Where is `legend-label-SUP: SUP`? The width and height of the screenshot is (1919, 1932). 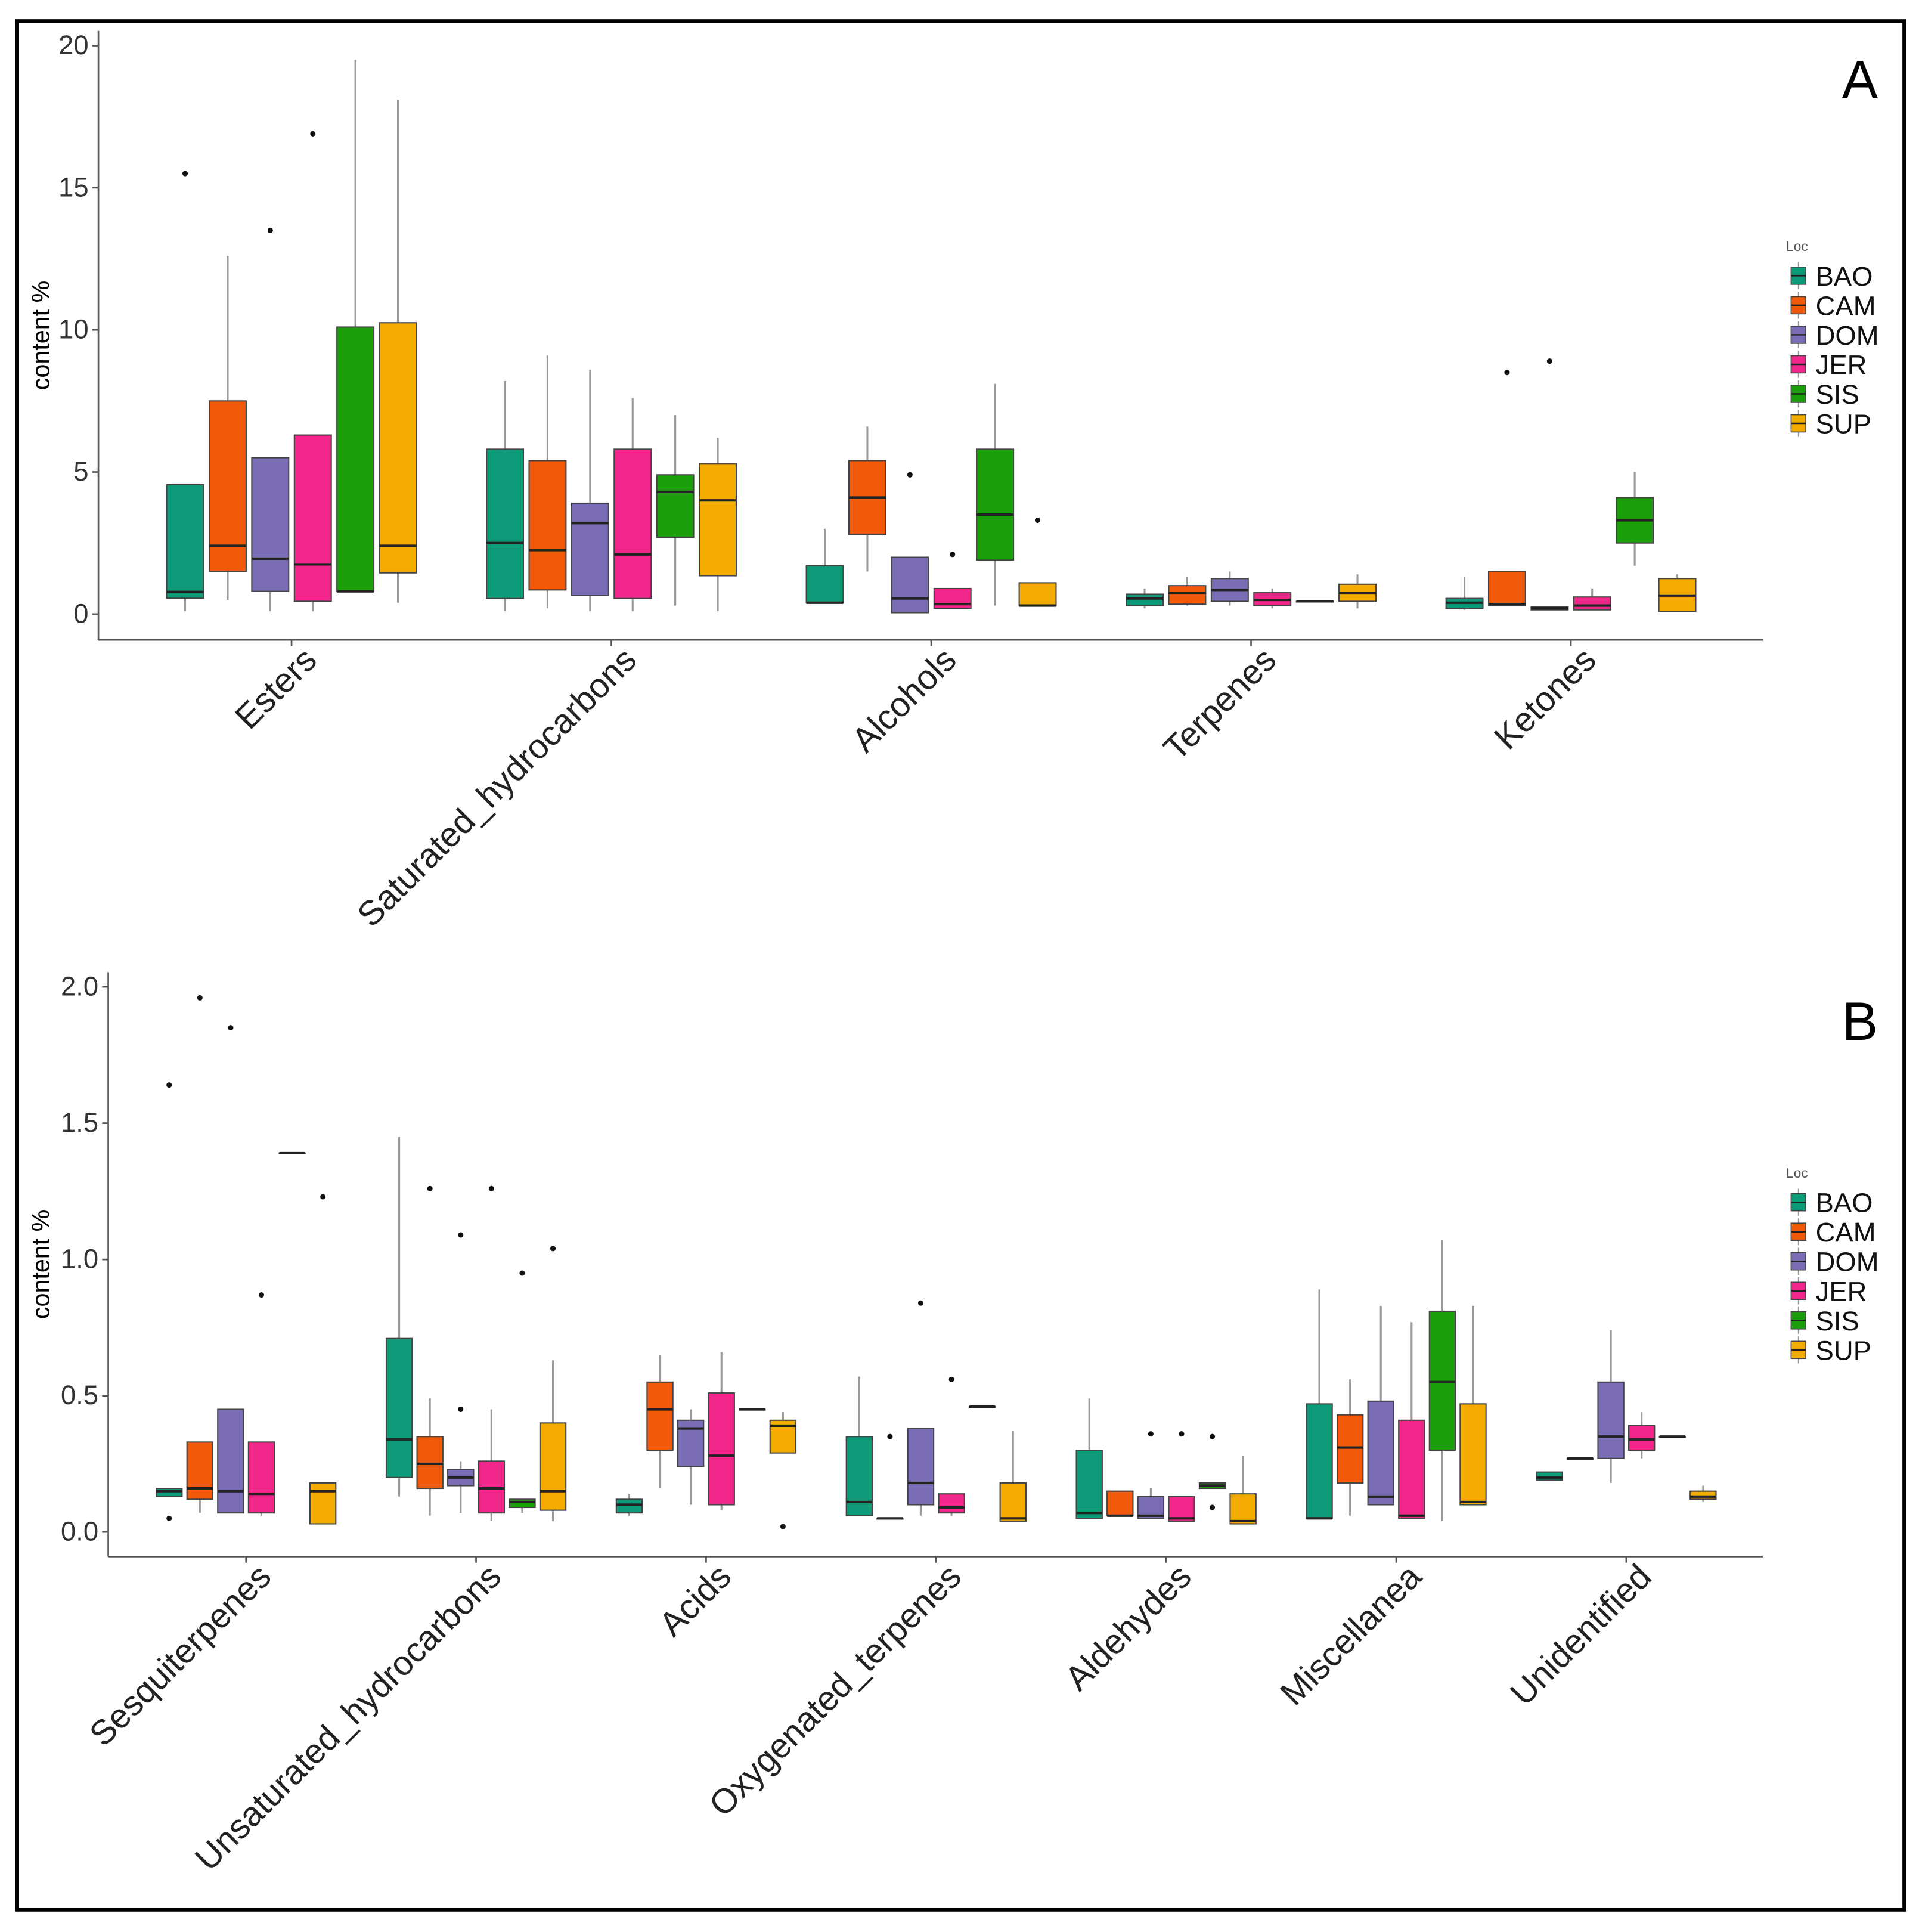 legend-label-SUP: SUP is located at coordinates (1844, 1350).